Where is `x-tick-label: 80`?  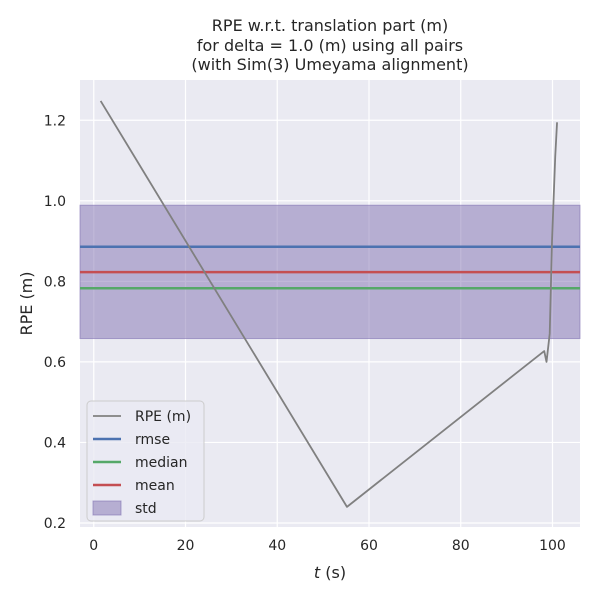 x-tick-label: 80 is located at coordinates (461, 546).